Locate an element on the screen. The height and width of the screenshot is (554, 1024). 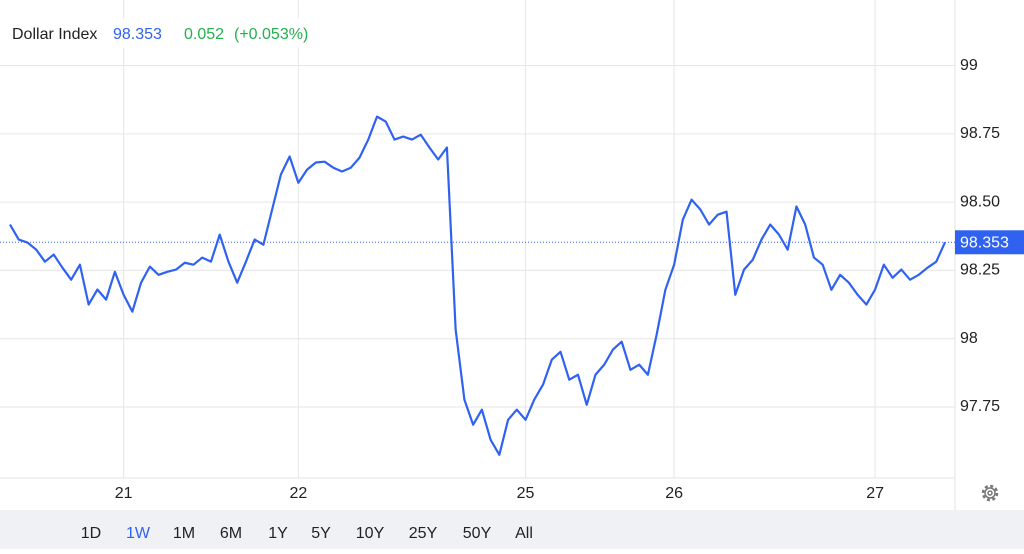
x-tick-label: 21 is located at coordinates (124, 493).